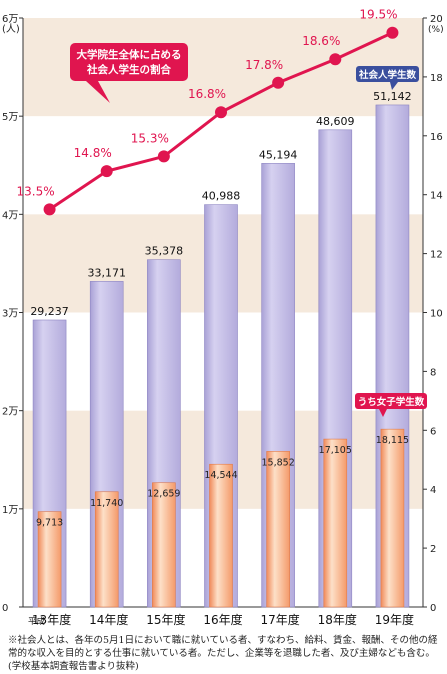  What do you see at coordinates (433, 608) in the screenshot?
I see `right-tick-label: 0` at bounding box center [433, 608].